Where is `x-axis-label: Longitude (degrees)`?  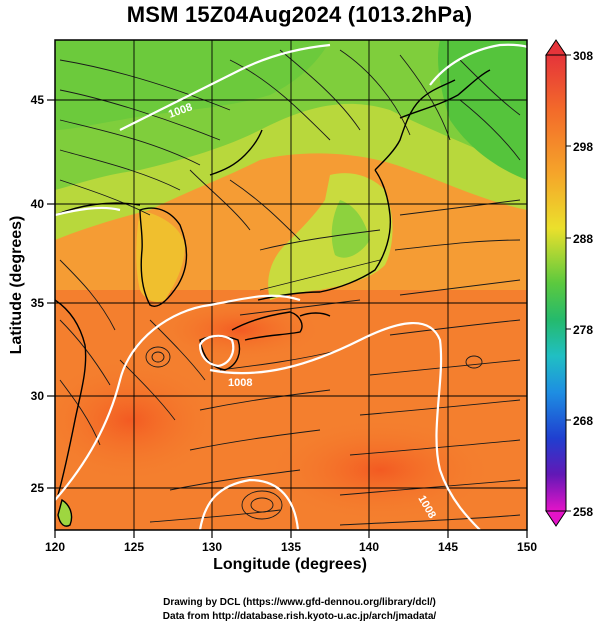 x-axis-label: Longitude (degrees) is located at coordinates (290, 564).